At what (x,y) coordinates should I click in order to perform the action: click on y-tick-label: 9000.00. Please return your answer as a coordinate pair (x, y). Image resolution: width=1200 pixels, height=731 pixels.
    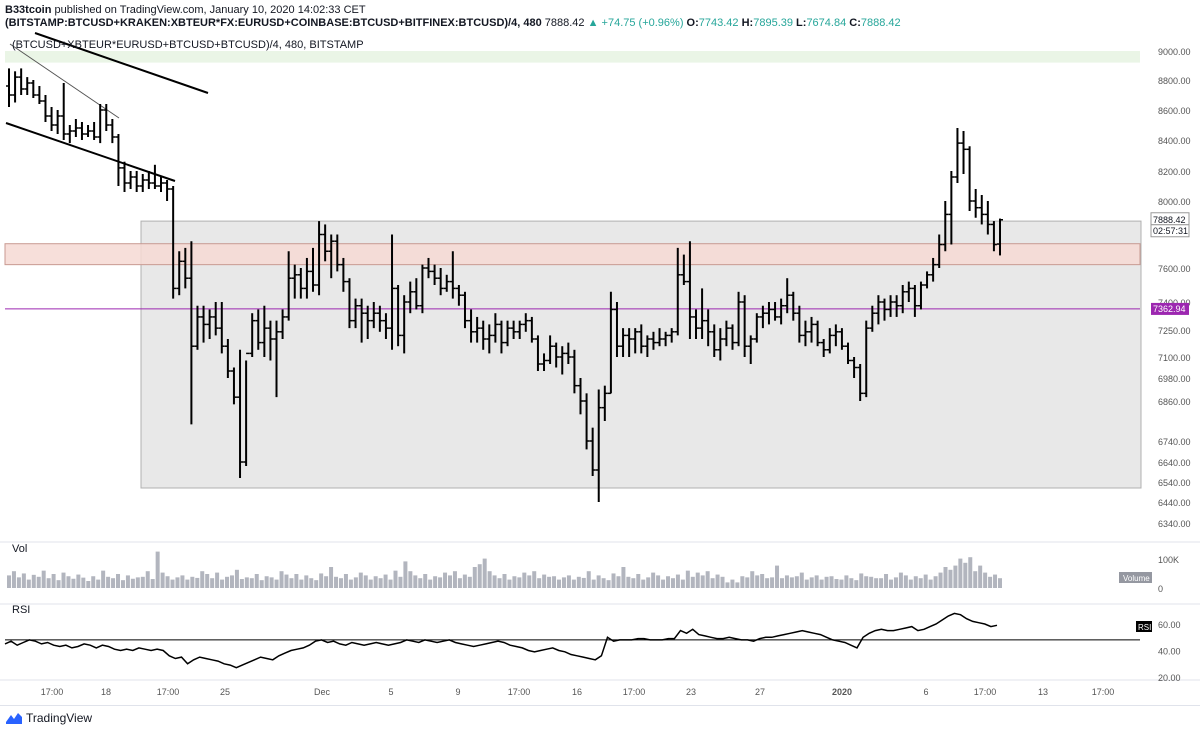
    Looking at the image, I should click on (1174, 52).